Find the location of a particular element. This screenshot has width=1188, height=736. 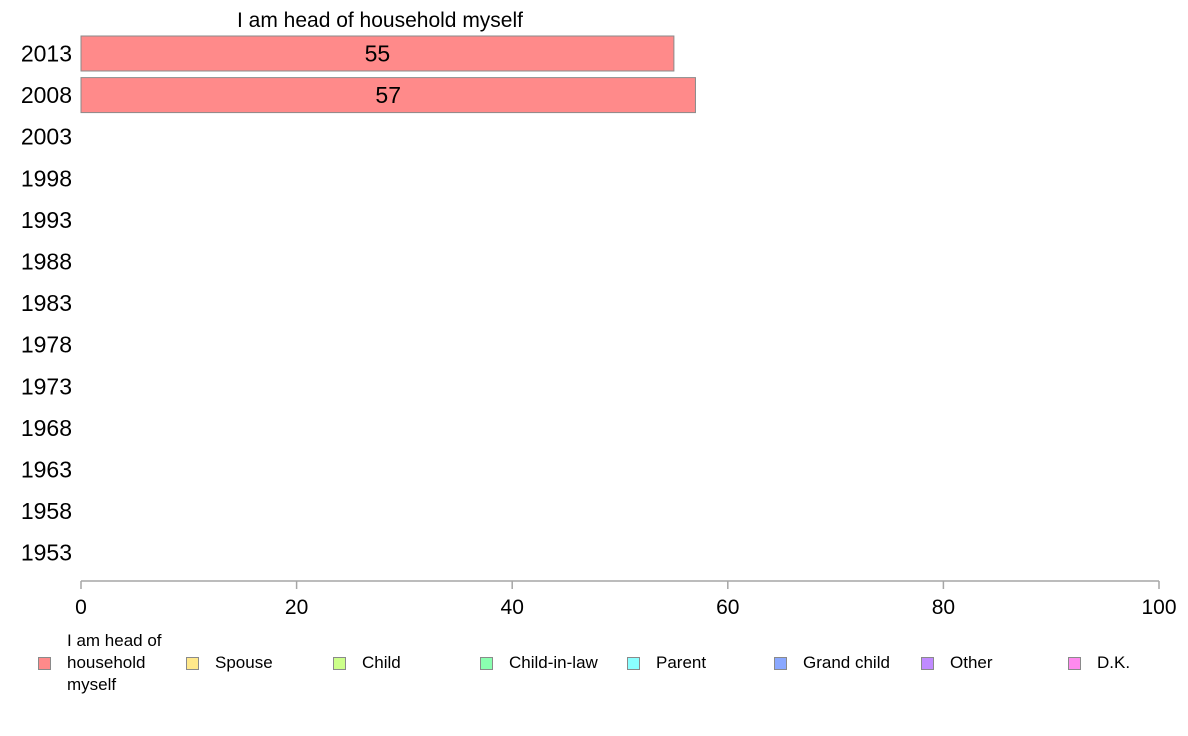

y-tick-label-2003: 2003 is located at coordinates (46, 137).